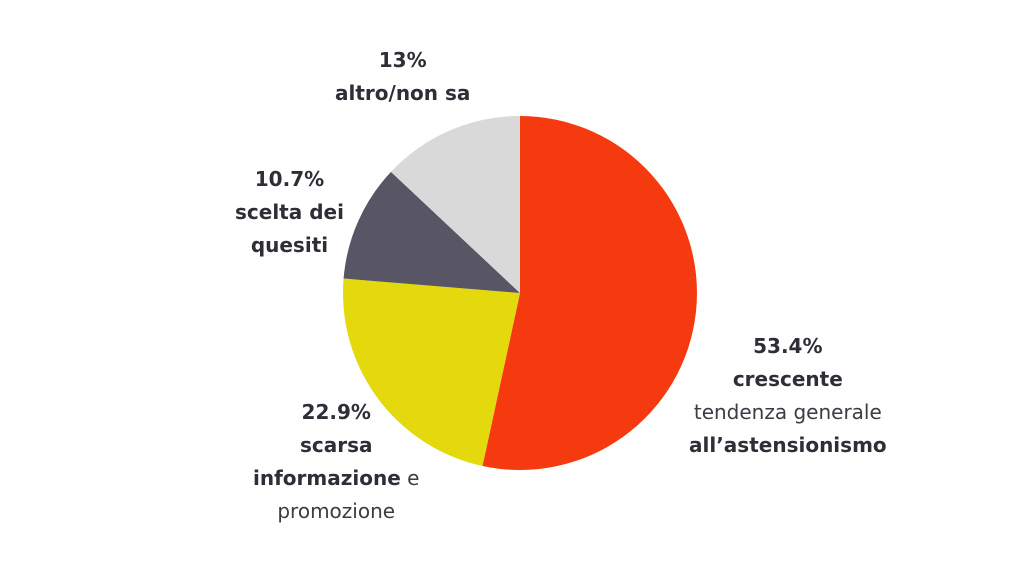  What do you see at coordinates (402, 60) in the screenshot?
I see `slice-value-label: 13%` at bounding box center [402, 60].